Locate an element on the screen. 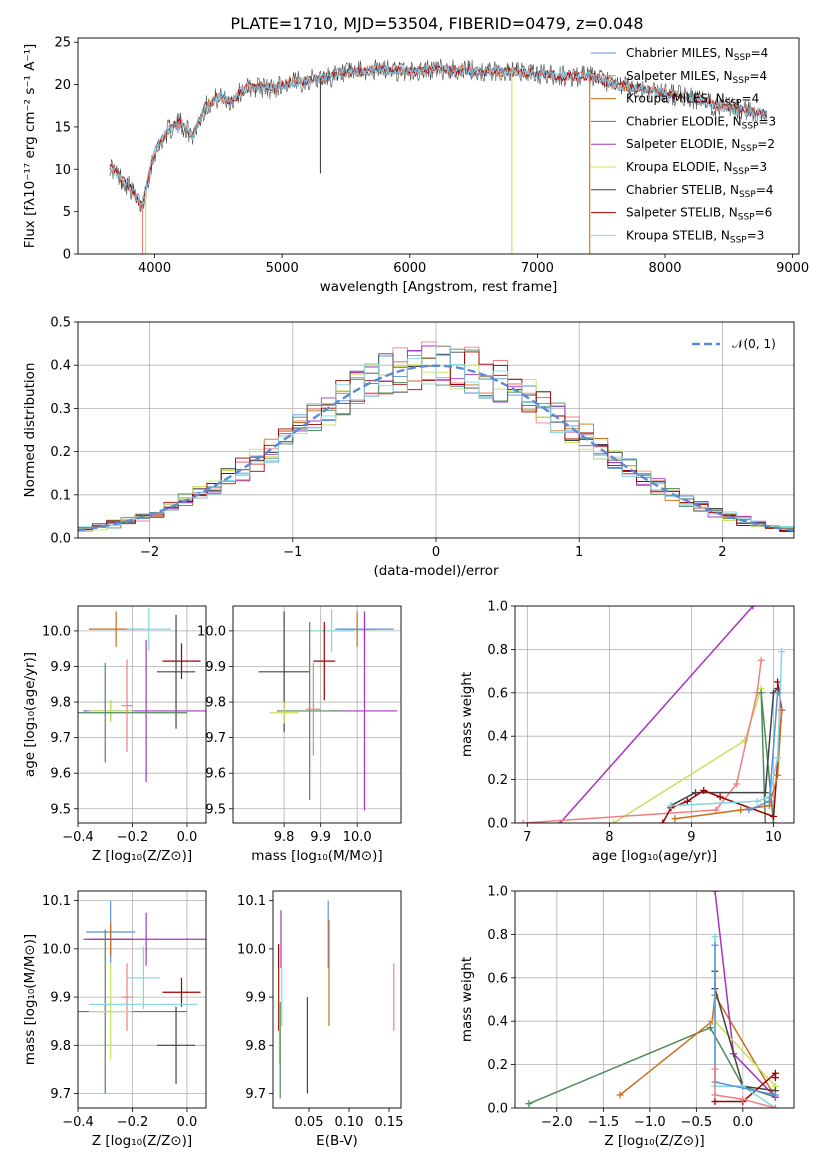 Image resolution: width=819 pixels, height=1170 pixels. axes-mass_vs_ebv: 0.05 0.10 0.15 9.7 9.8 9.9 10.0 10.1 E(B-V) is located at coordinates (320, 1019).